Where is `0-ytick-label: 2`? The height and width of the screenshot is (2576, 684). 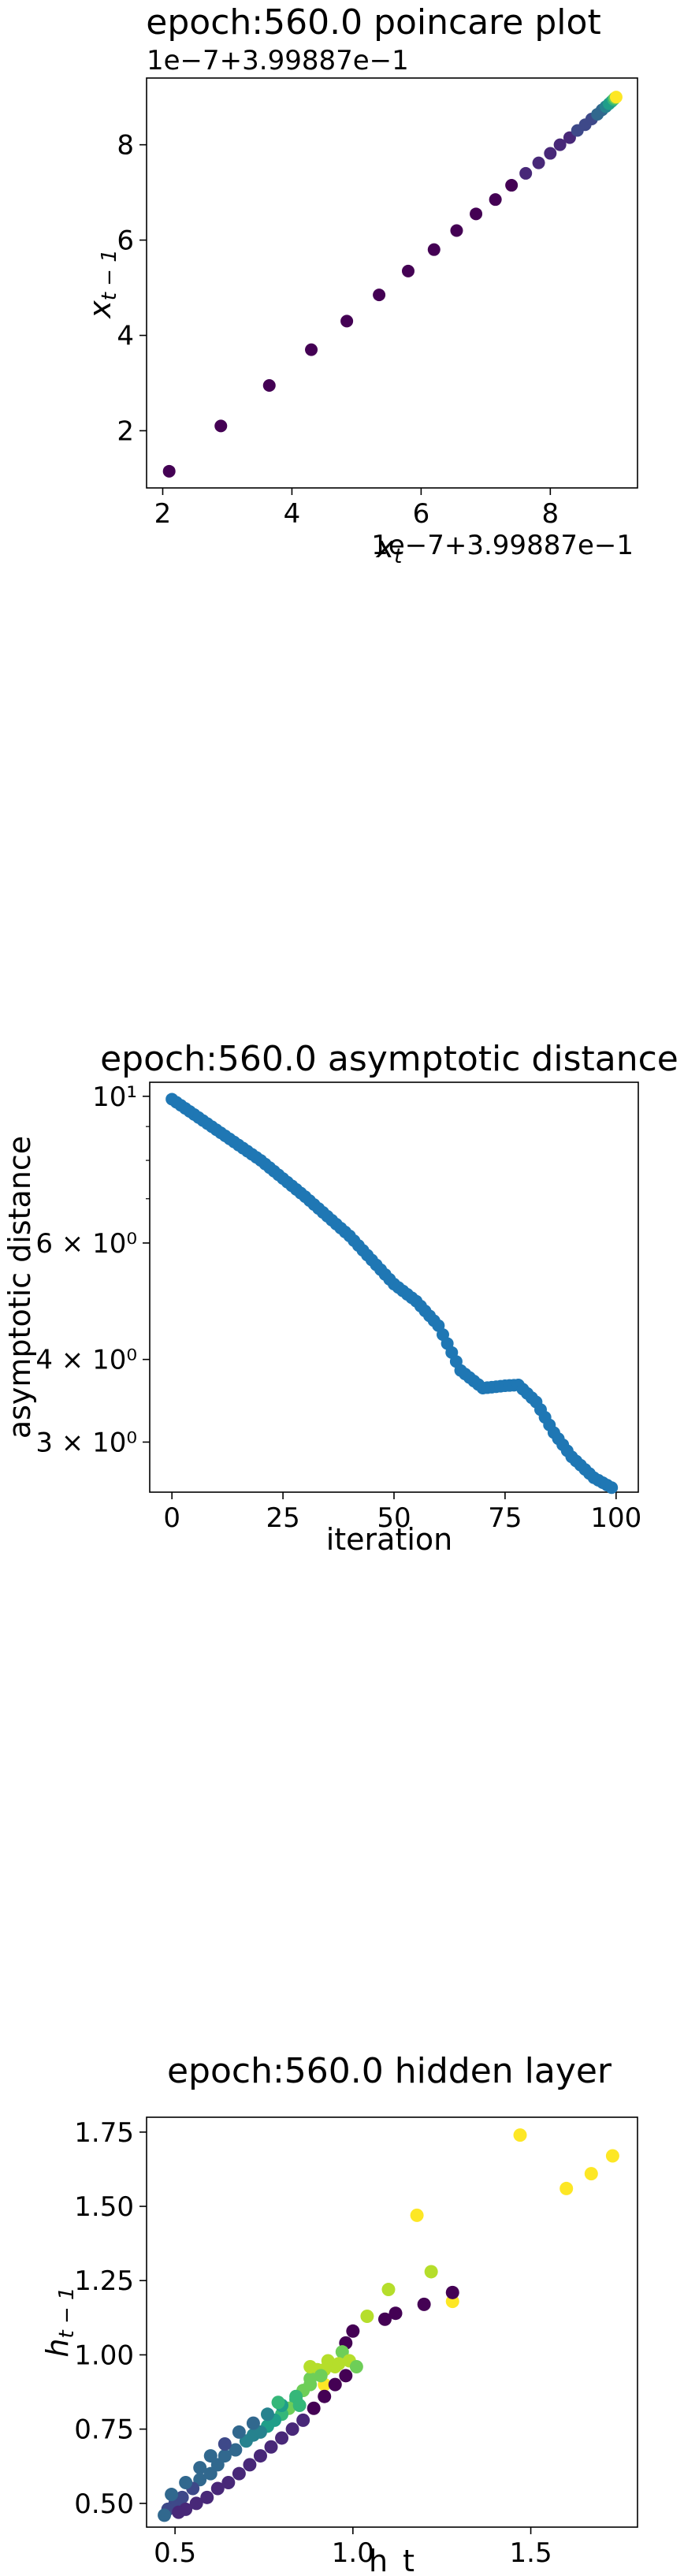 0-ytick-label: 2 is located at coordinates (126, 431).